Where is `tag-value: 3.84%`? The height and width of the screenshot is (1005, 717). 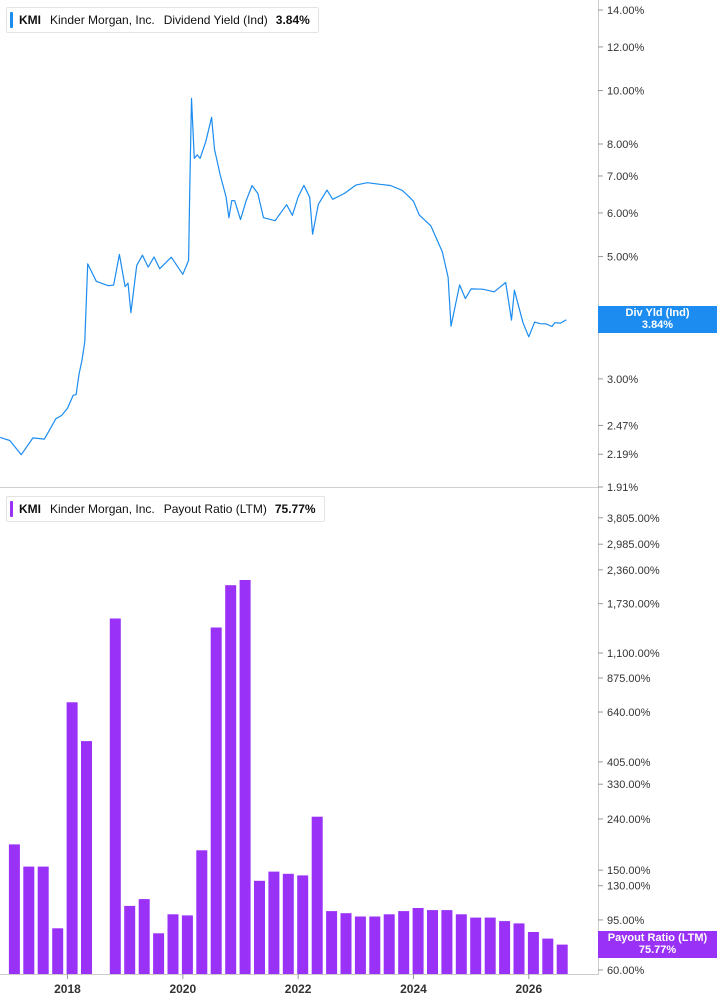
tag-value: 3.84% is located at coordinates (657, 325).